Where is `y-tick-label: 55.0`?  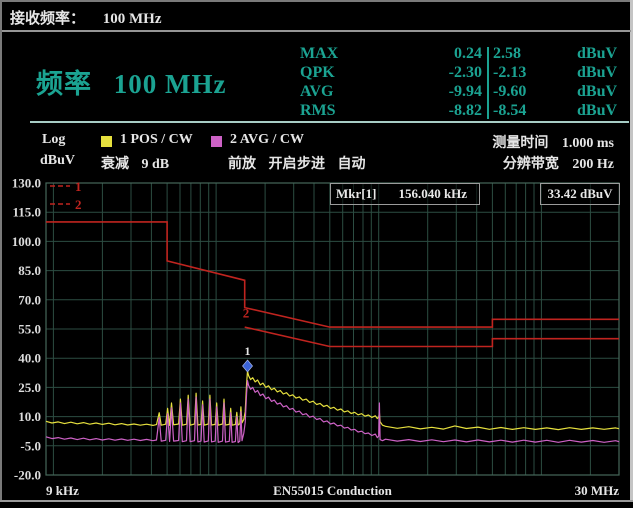
y-tick-label: 55.0 is located at coordinates (29, 329).